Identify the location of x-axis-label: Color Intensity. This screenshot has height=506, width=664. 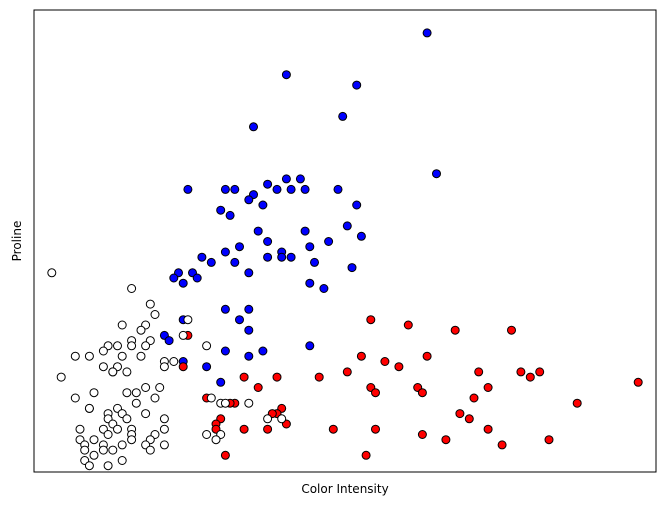
(344, 489).